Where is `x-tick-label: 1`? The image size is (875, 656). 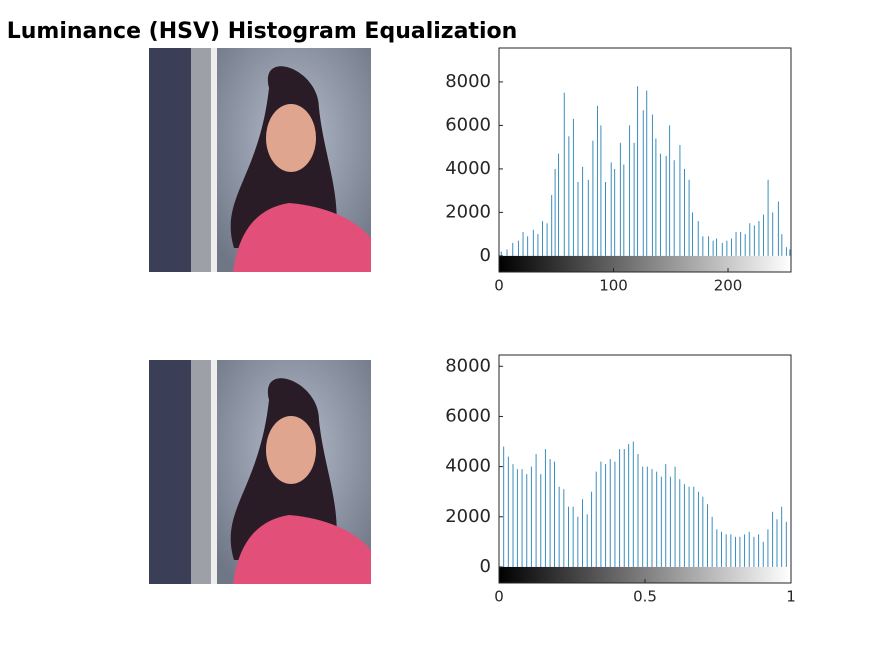 x-tick-label: 1 is located at coordinates (791, 597).